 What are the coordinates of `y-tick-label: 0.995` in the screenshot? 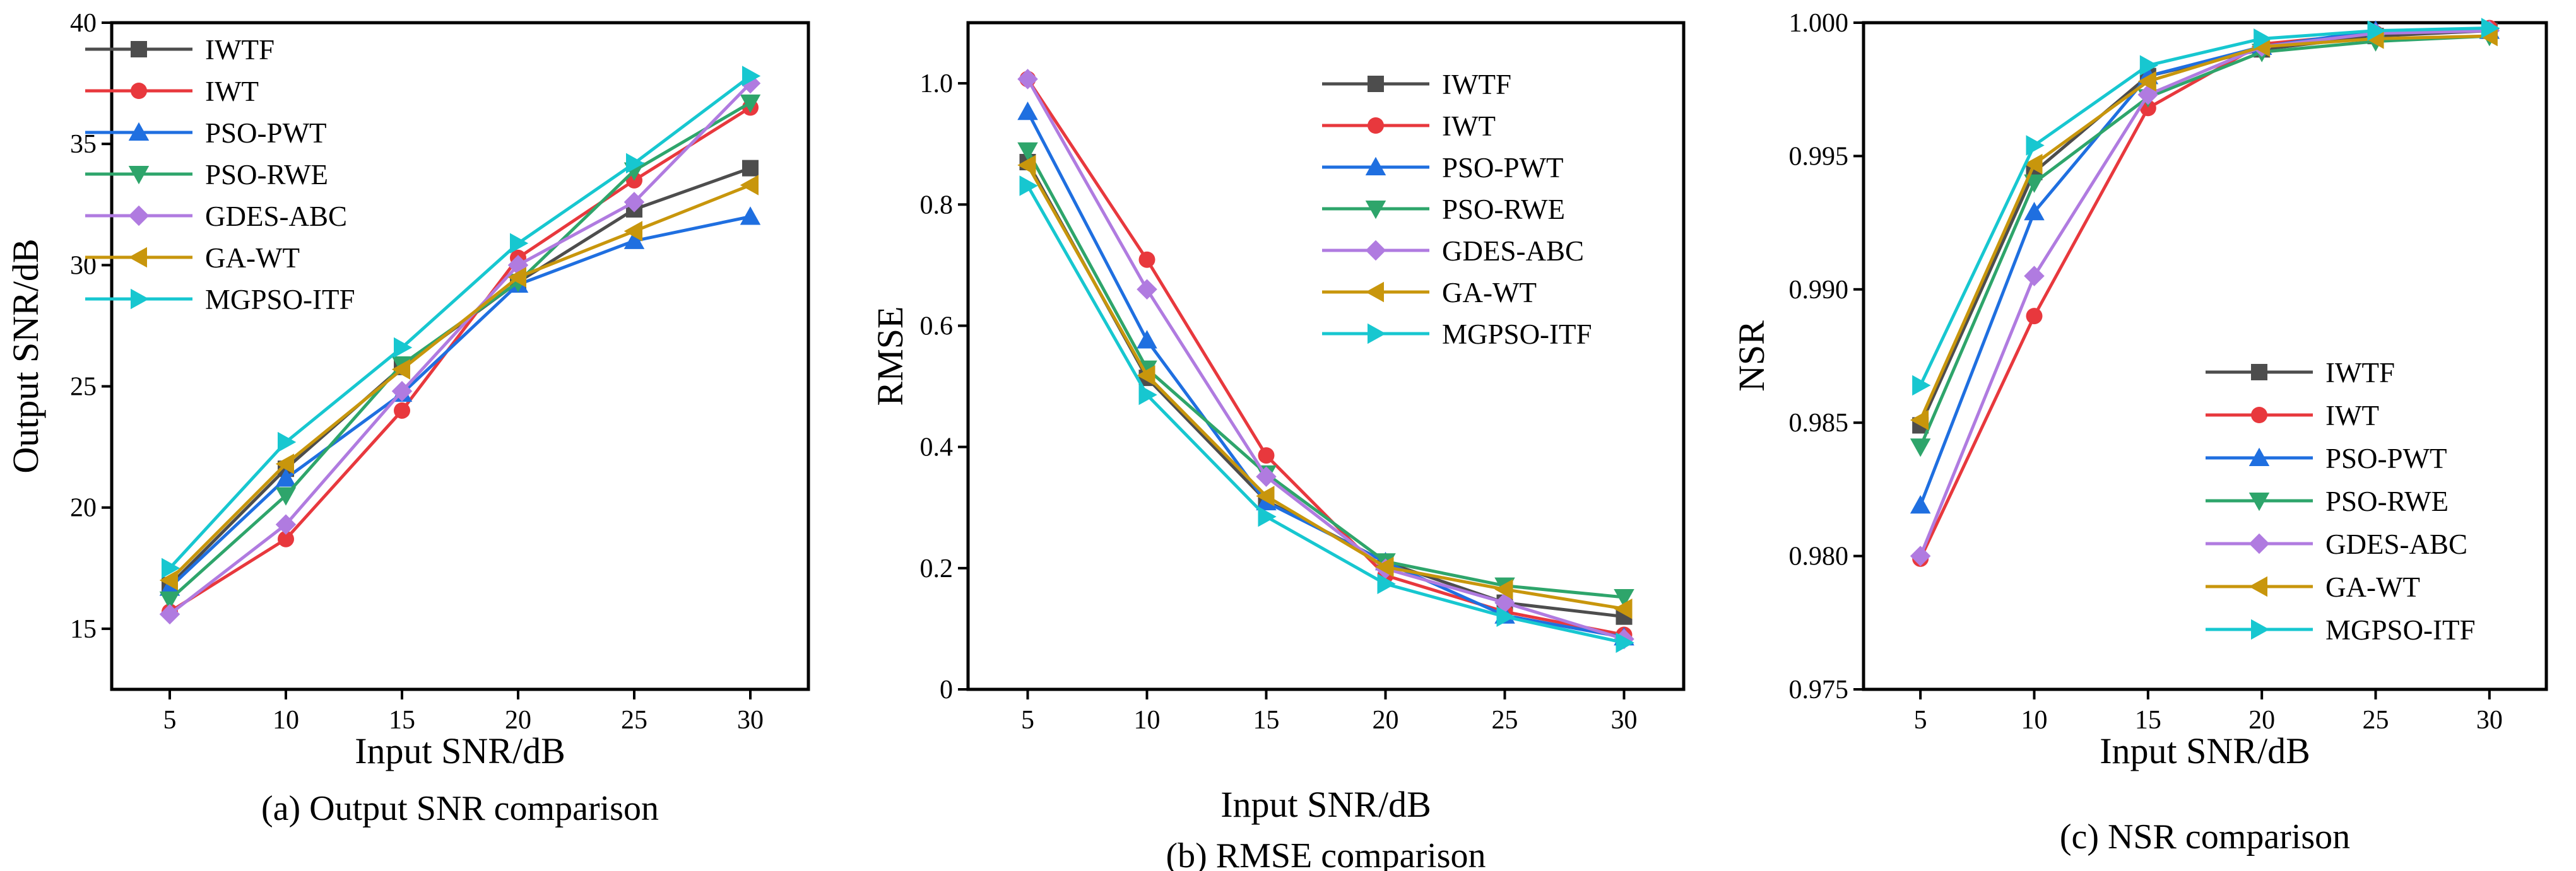 It's located at (1819, 156).